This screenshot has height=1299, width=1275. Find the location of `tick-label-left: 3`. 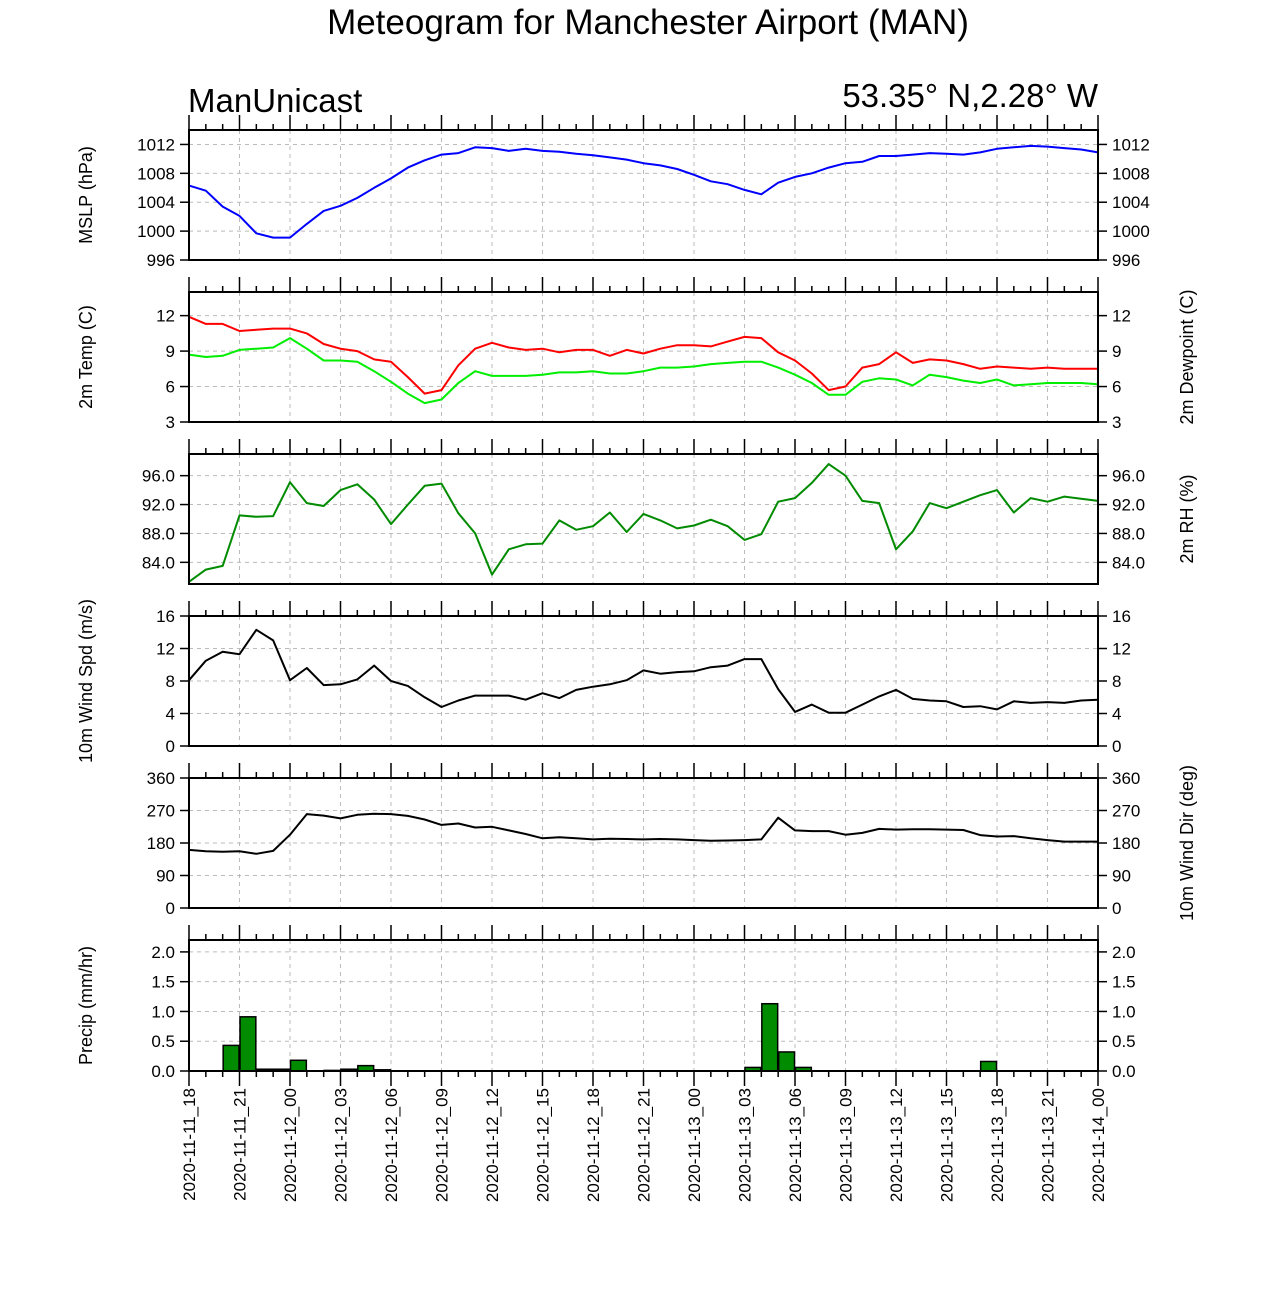

tick-label-left: 3 is located at coordinates (170, 422).